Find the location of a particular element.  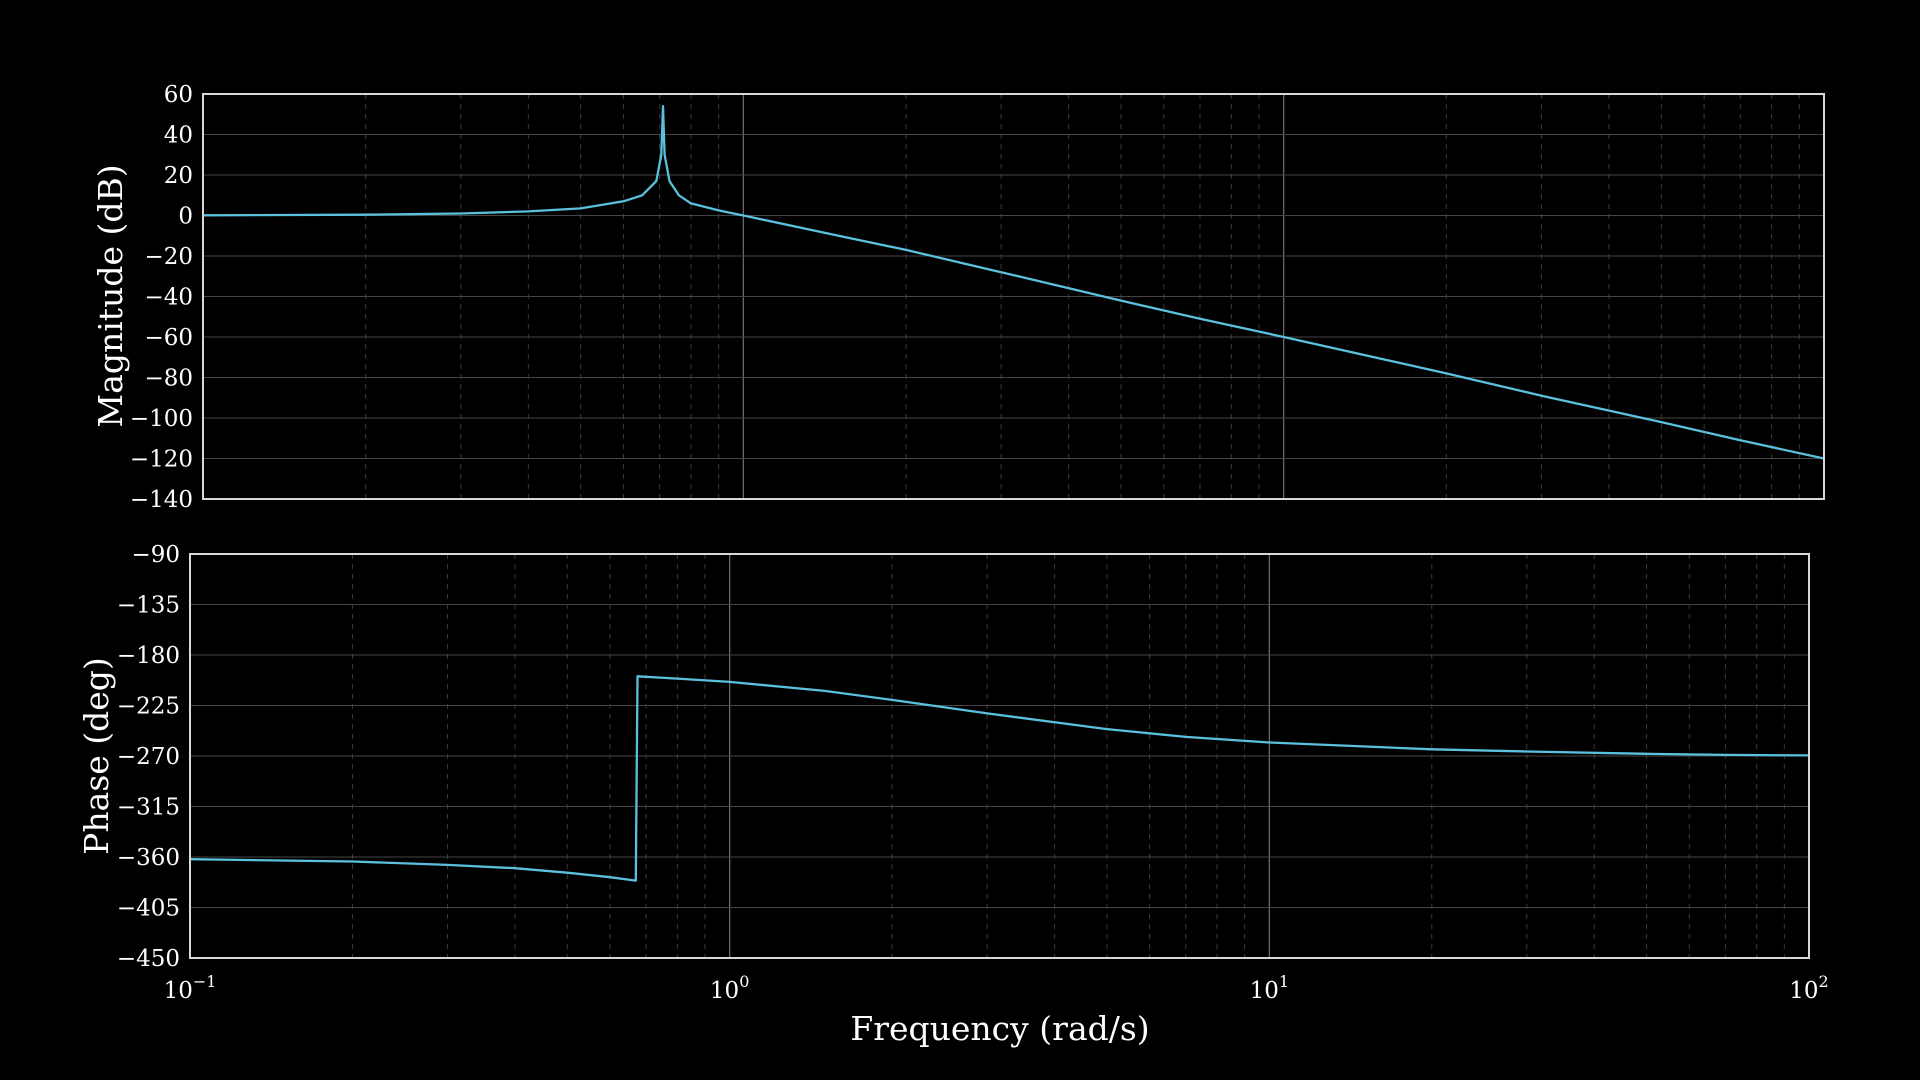

y-tick-label: 0 is located at coordinates (185, 217).